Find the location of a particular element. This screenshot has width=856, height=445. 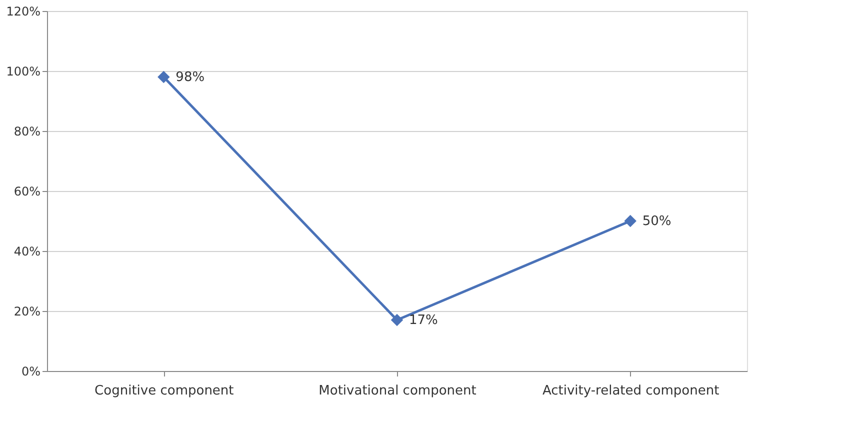

data-label: 98% is located at coordinates (190, 77).